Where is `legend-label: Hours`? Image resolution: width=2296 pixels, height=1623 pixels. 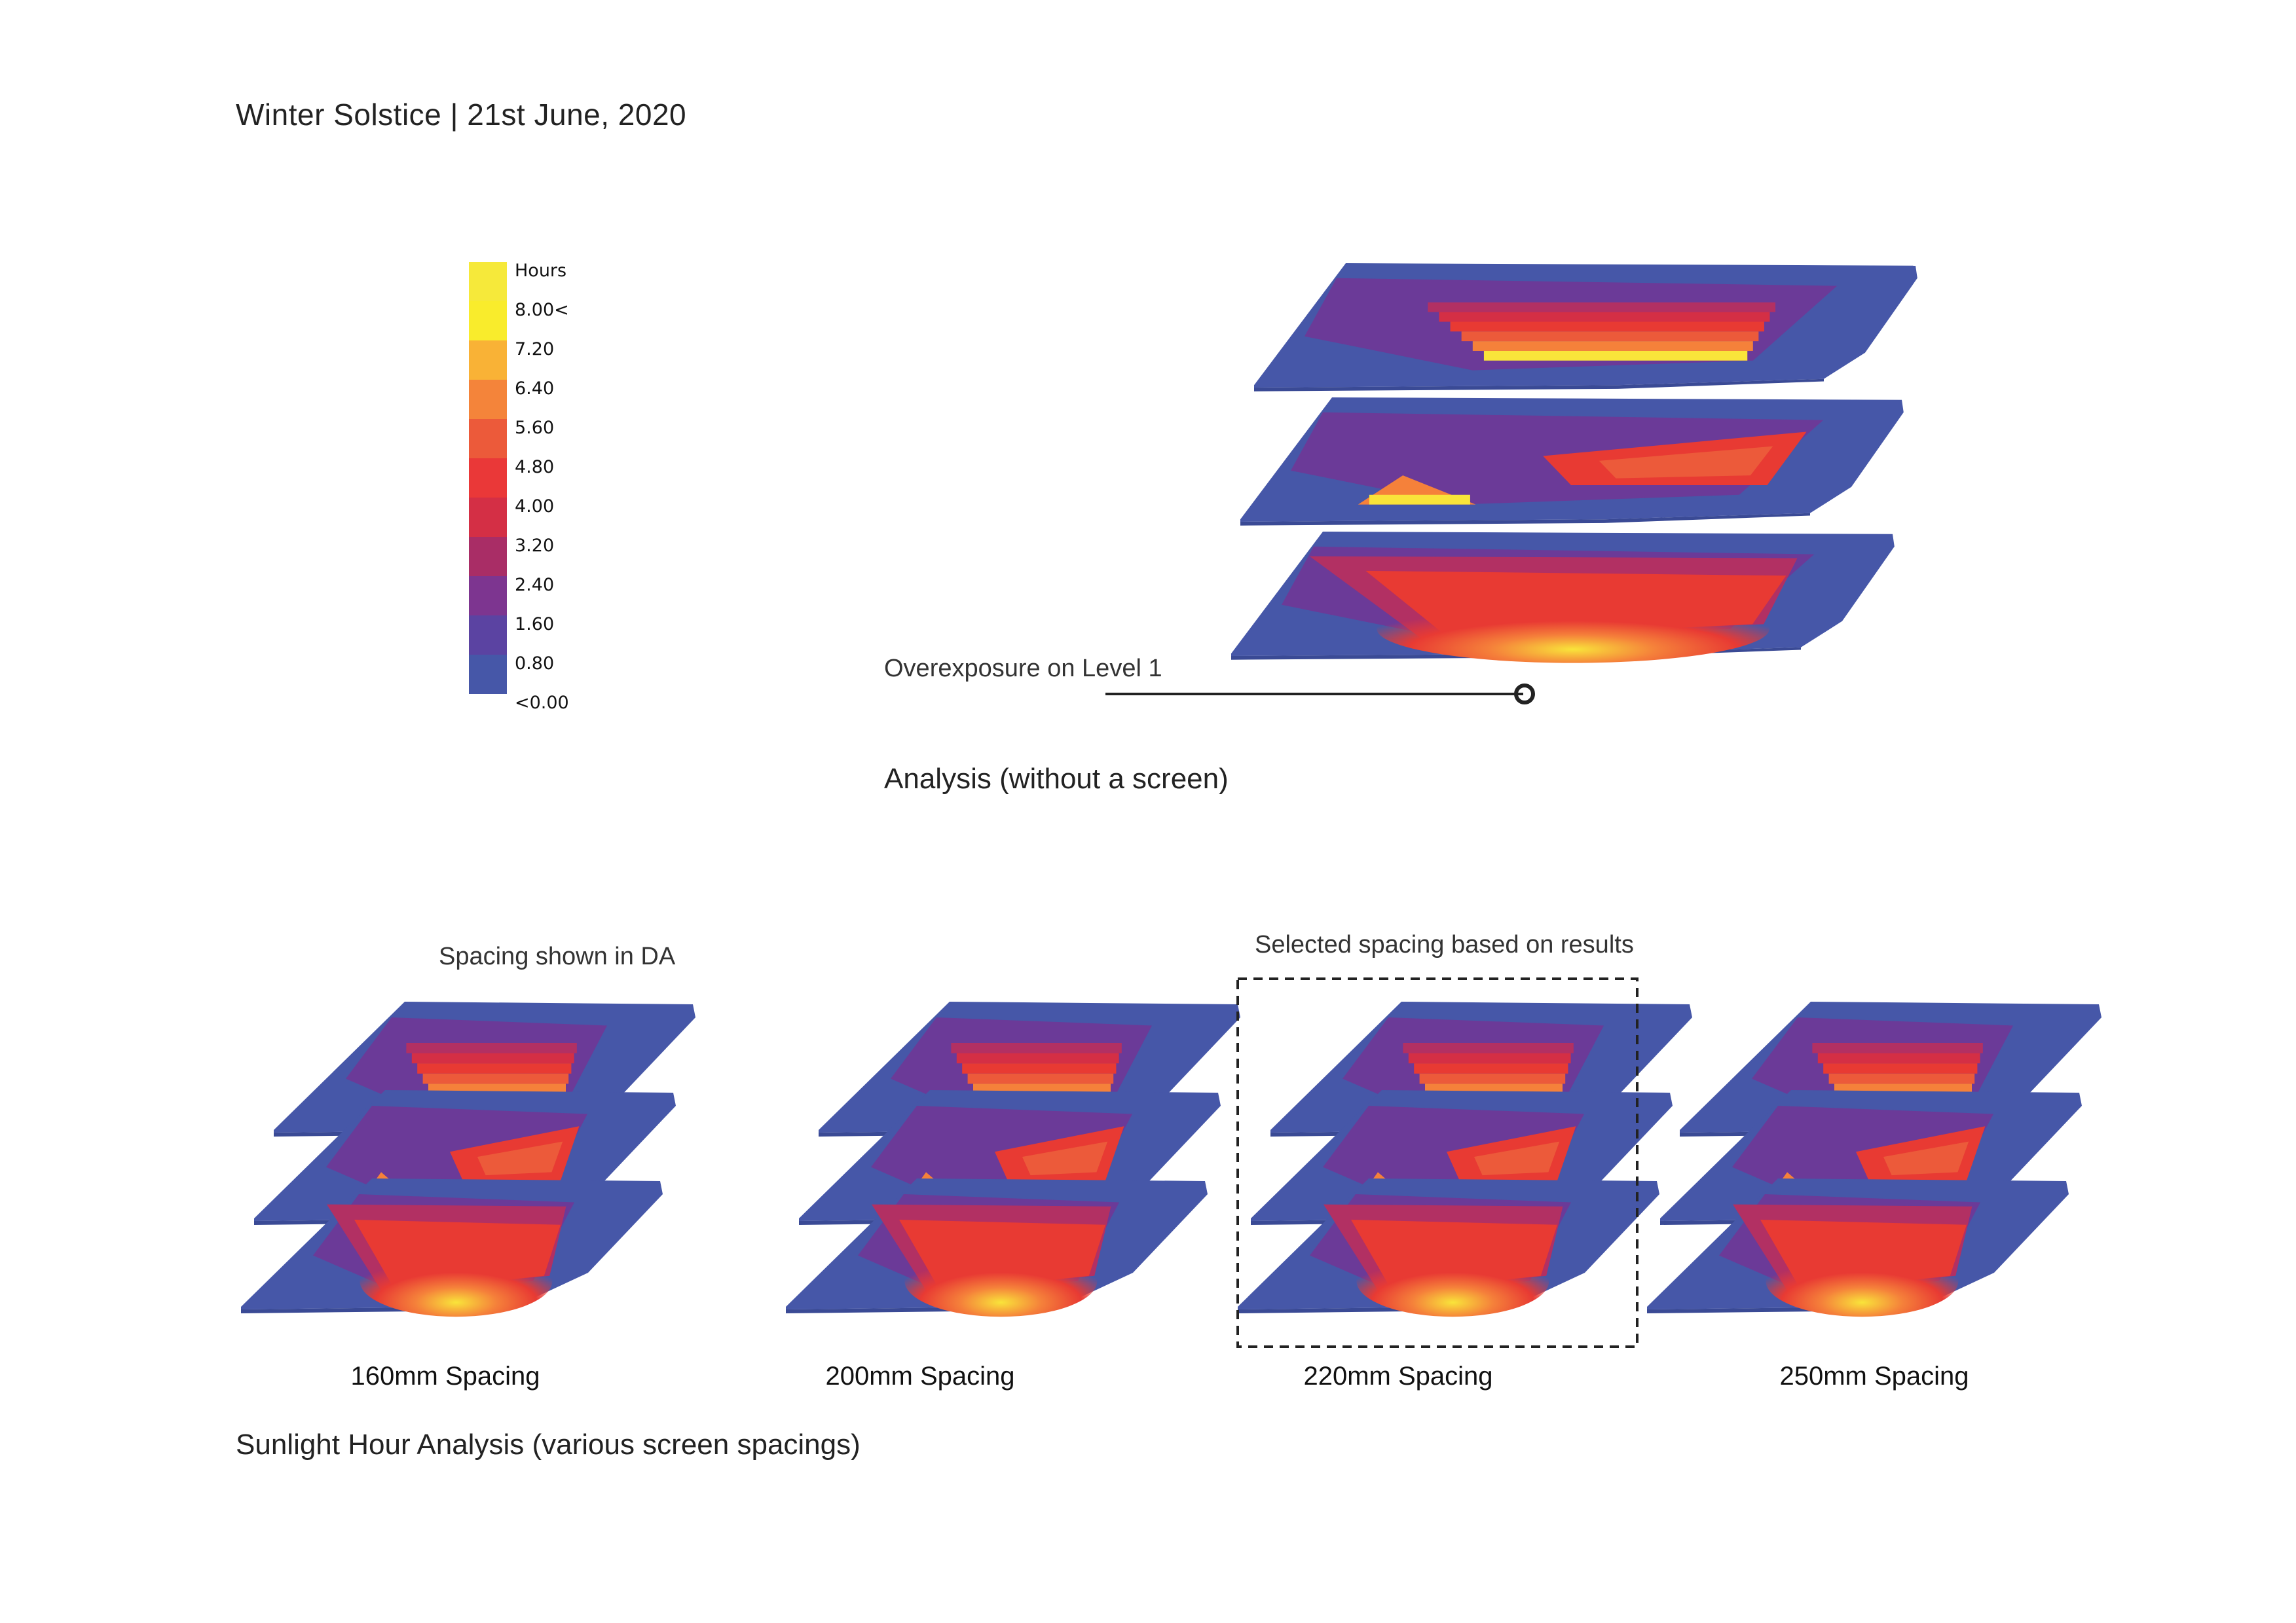
legend-label: Hours is located at coordinates (541, 271).